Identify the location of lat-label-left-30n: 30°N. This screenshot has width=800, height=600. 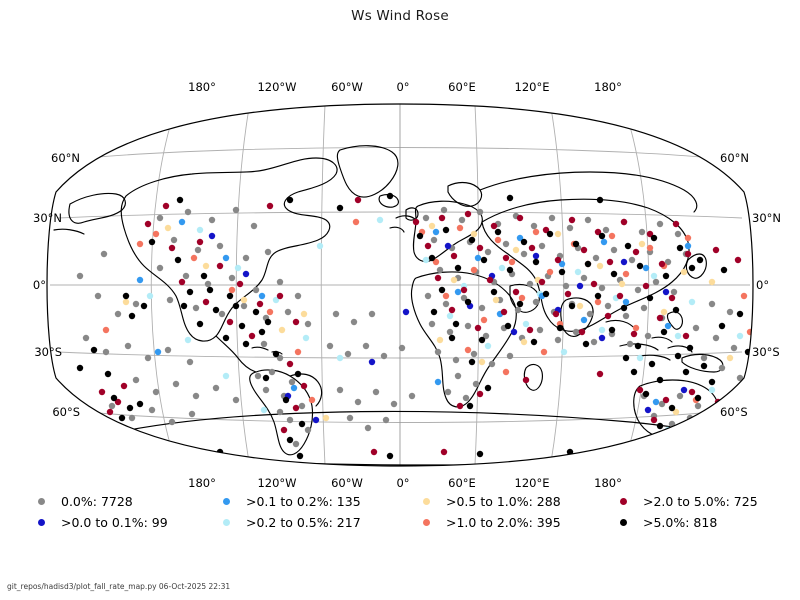
(47, 218).